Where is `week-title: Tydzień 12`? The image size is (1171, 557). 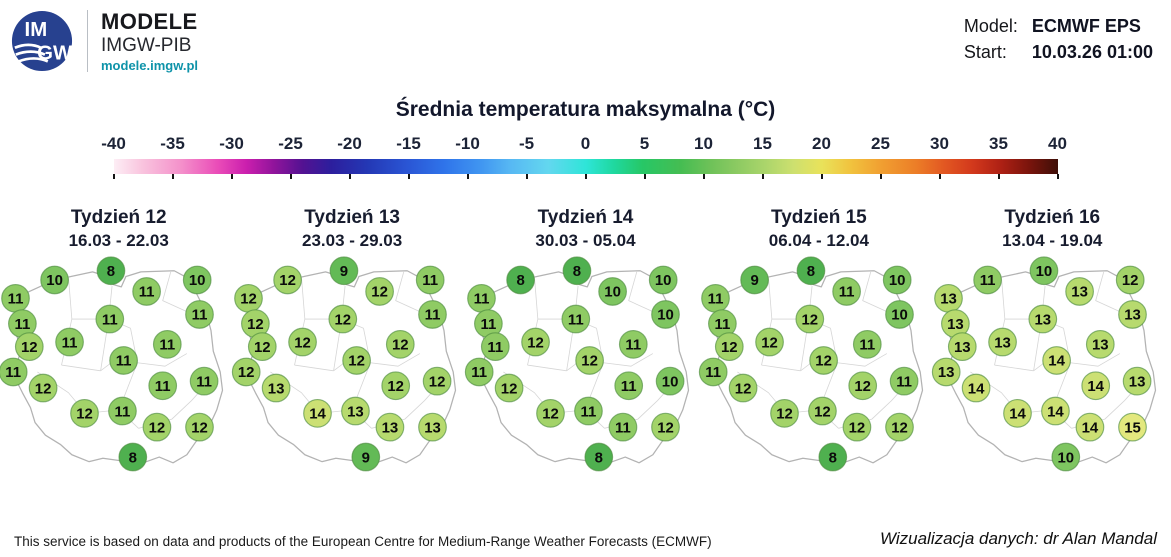 week-title: Tydzień 12 is located at coordinates (118, 217).